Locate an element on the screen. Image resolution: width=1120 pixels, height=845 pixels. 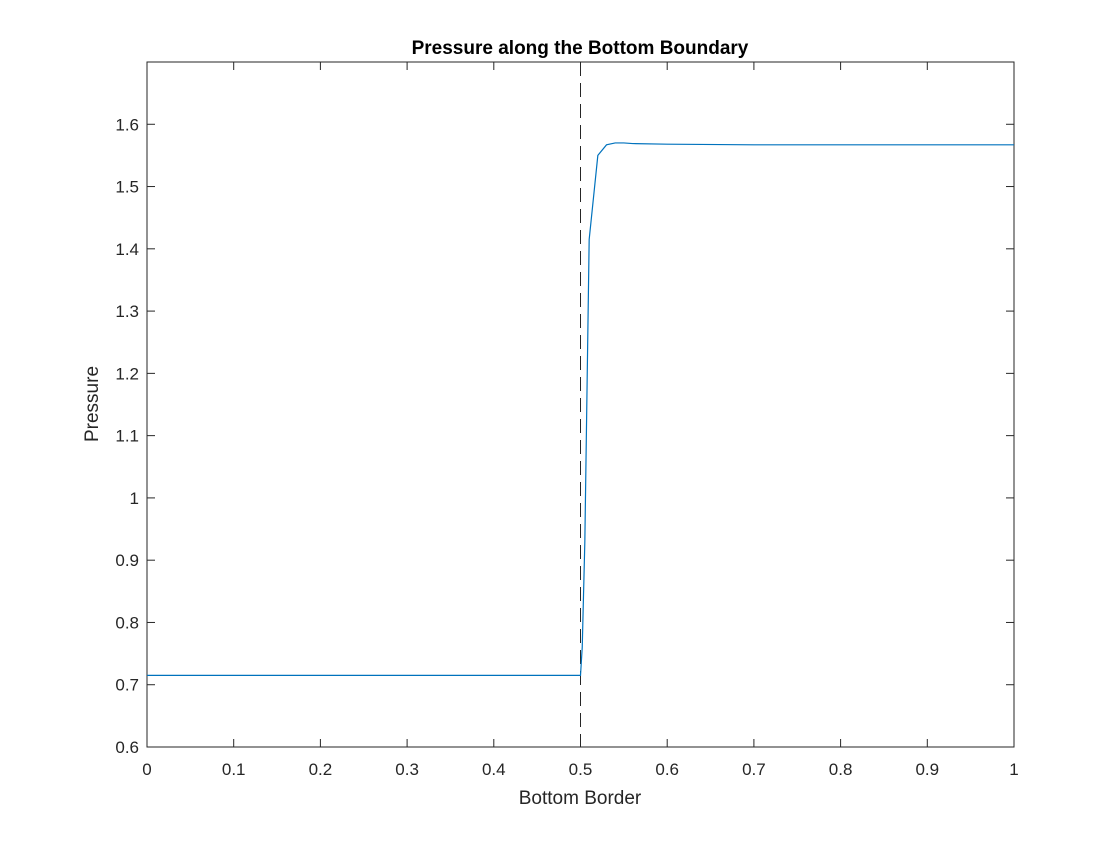
x-tick-label: 0.3 is located at coordinates (407, 769).